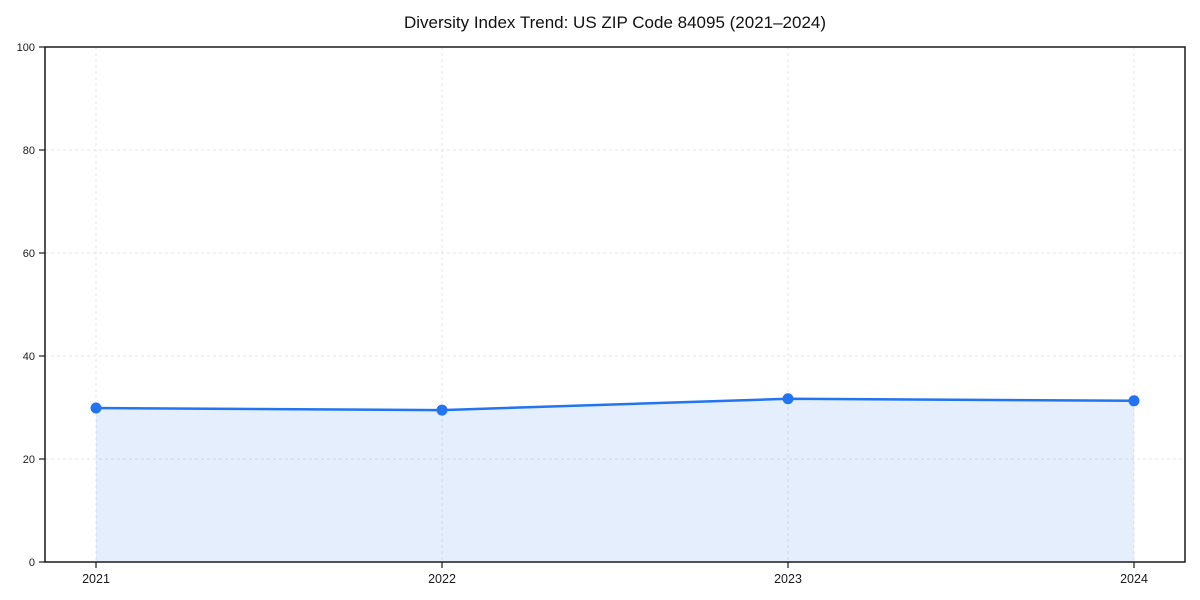  What do you see at coordinates (29, 357) in the screenshot?
I see `y-tick-label: 40` at bounding box center [29, 357].